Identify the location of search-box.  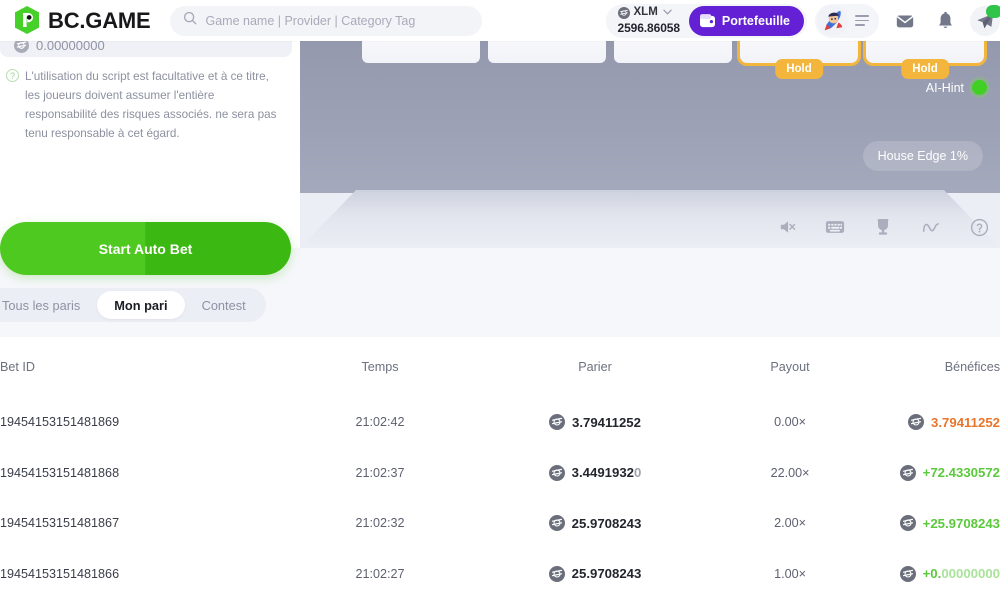
(325, 20).